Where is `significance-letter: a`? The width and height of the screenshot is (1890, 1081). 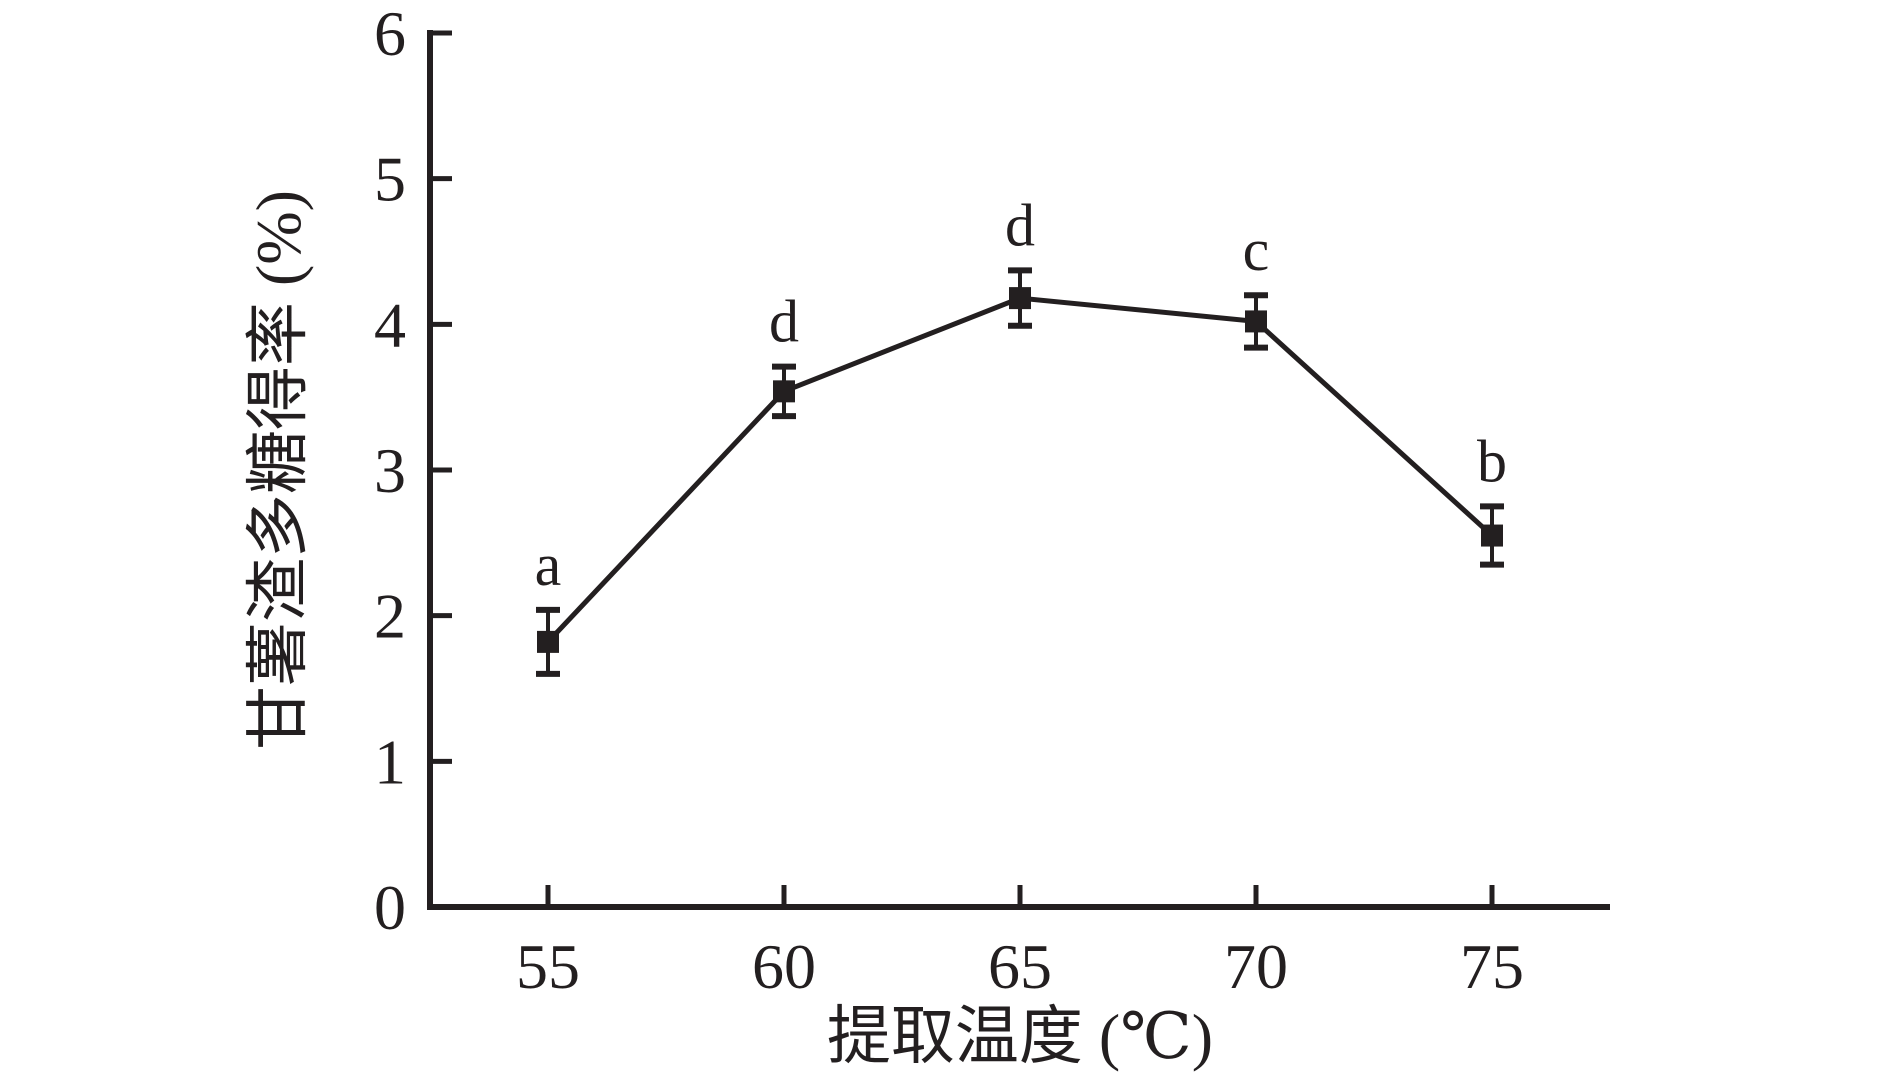 significance-letter: a is located at coordinates (548, 565).